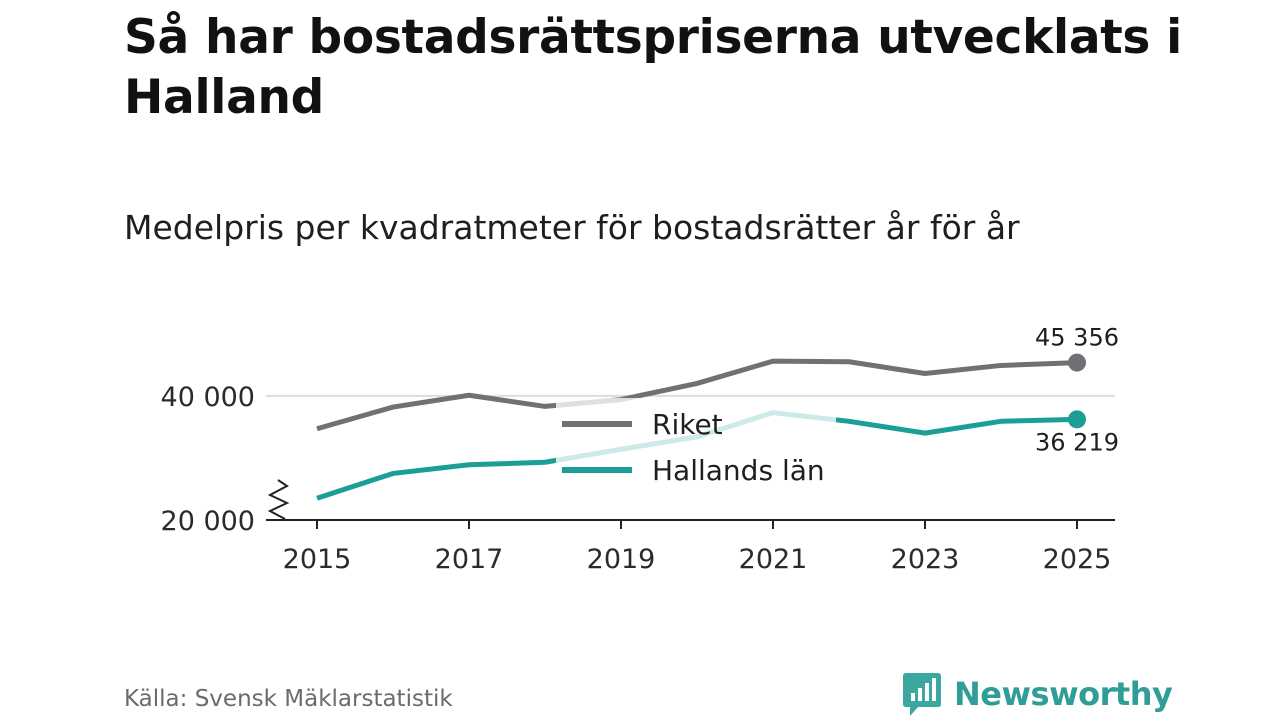 The width and height of the screenshot is (1280, 720). I want to click on end-marker-riket, so click(1077, 362).